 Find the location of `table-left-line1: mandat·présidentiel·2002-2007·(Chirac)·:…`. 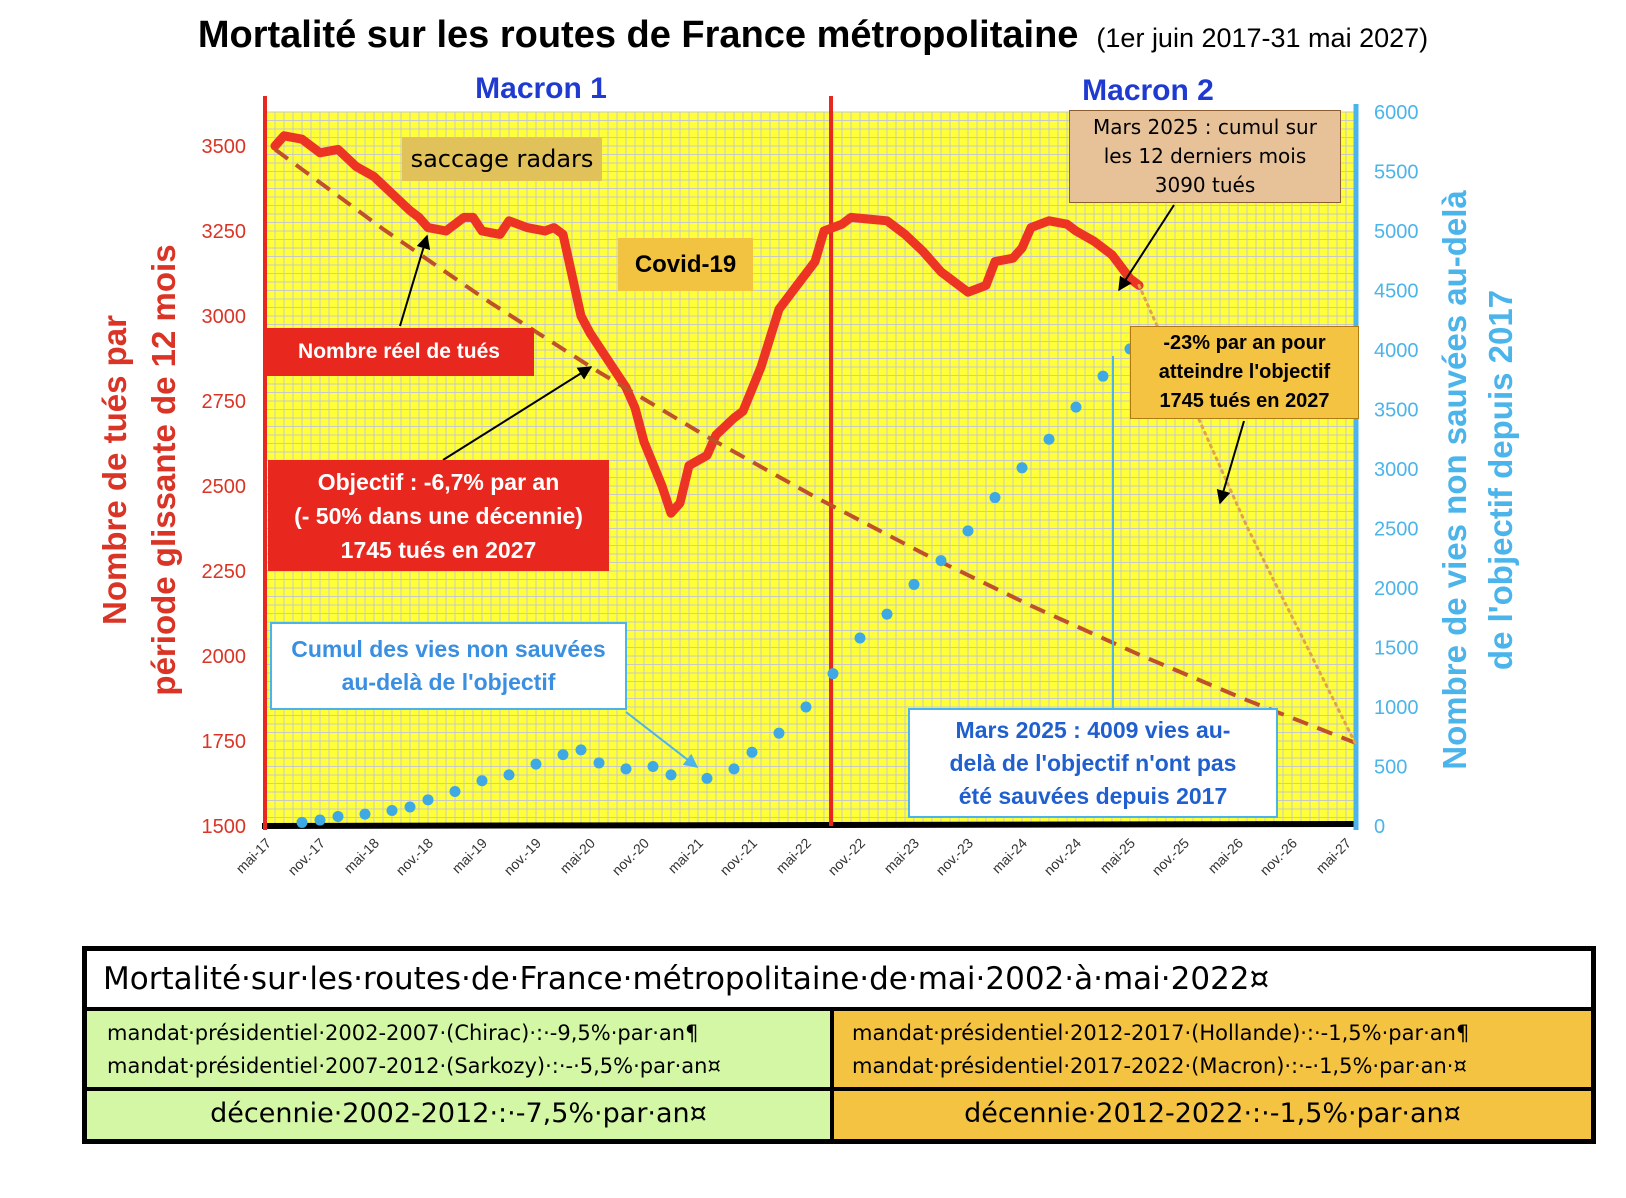

table-left-line1: mandat·présidentiel·2002-2007·(Chirac)·:… is located at coordinates (403, 1033).